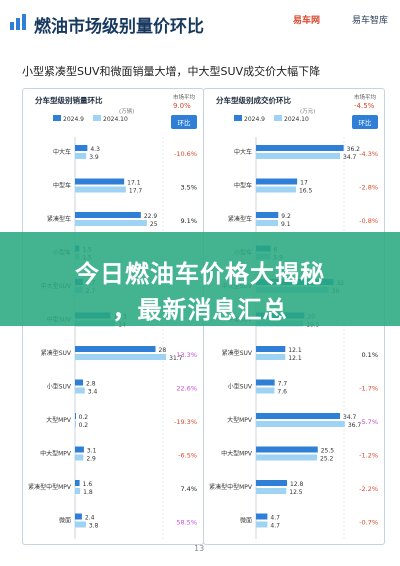 The width and height of the screenshot is (400, 566). I want to click on value-label-2024-9: 34.7, so click(350, 417).